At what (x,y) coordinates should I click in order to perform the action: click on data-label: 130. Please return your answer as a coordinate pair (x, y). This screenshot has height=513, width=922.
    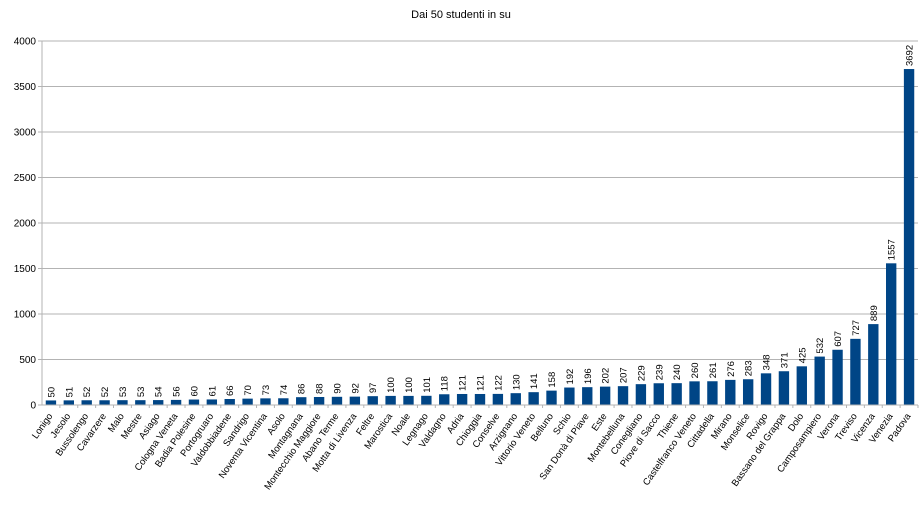
    Looking at the image, I should click on (516, 382).